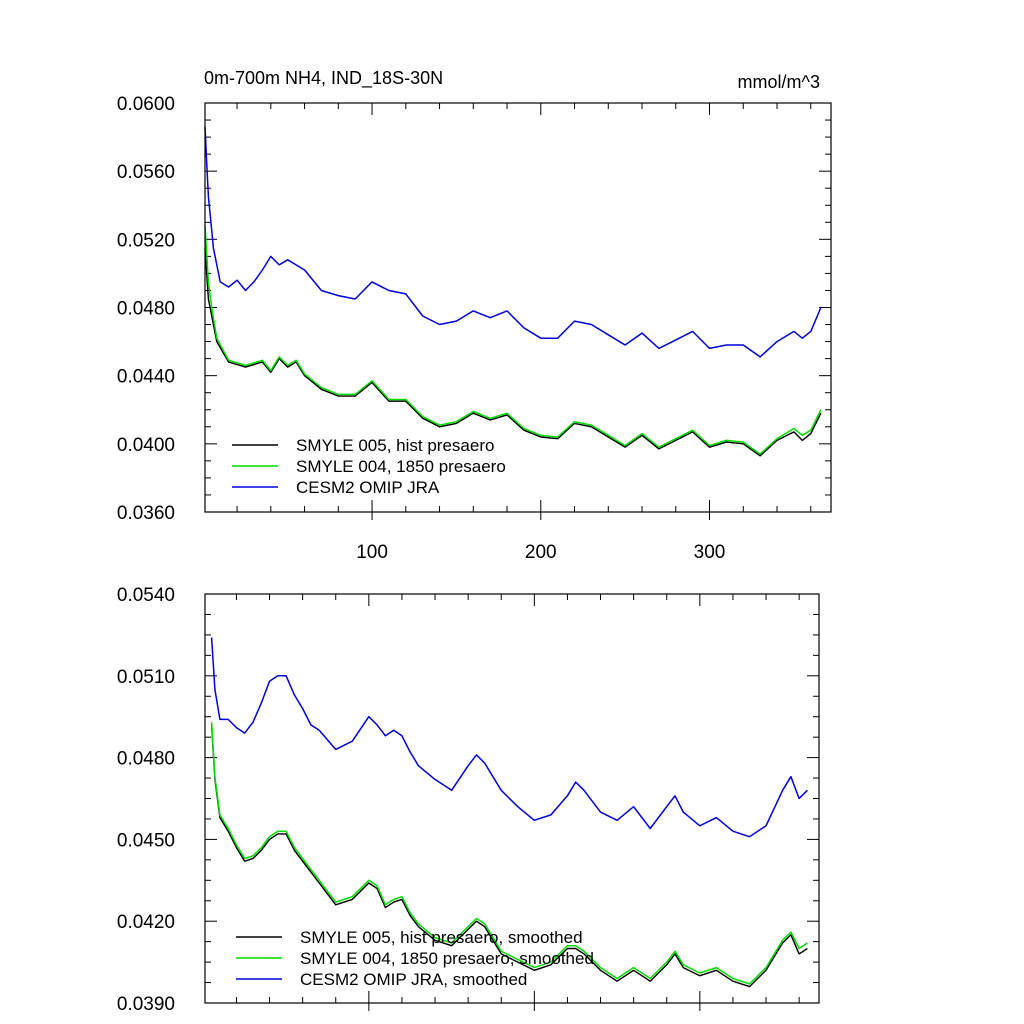  I want to click on y-tick-label: 0.0450, so click(146, 840).